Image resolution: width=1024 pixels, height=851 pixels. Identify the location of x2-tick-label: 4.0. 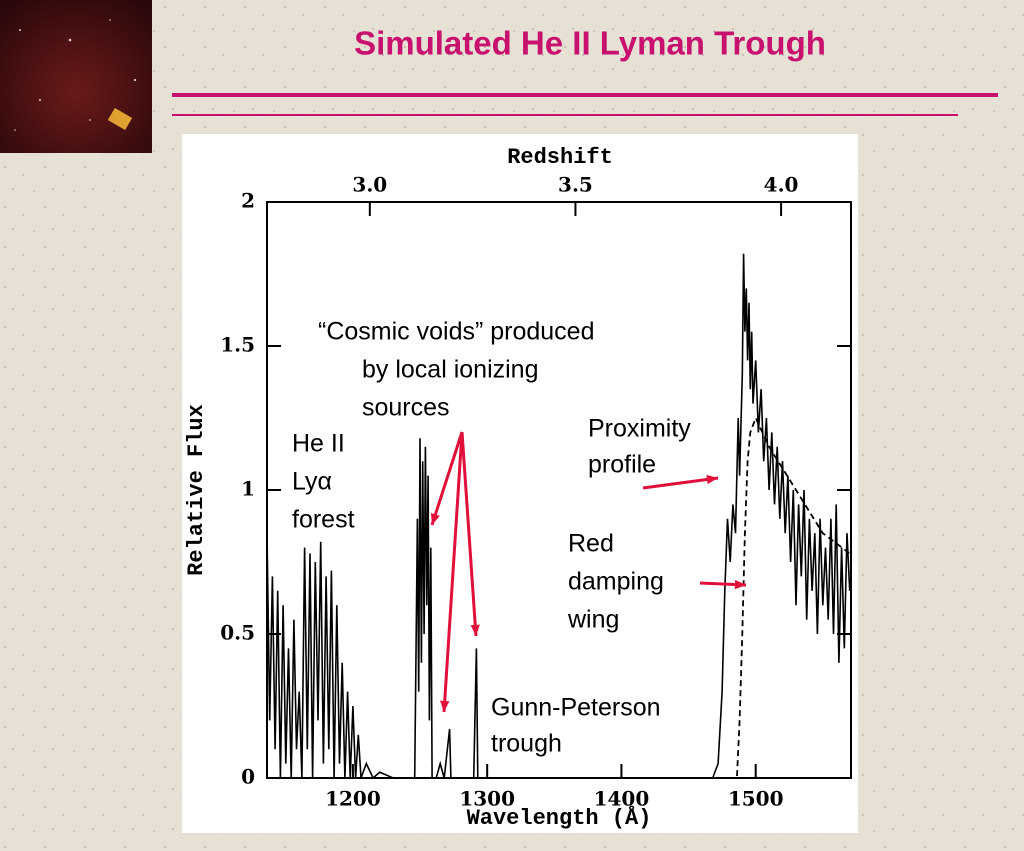
(781, 185).